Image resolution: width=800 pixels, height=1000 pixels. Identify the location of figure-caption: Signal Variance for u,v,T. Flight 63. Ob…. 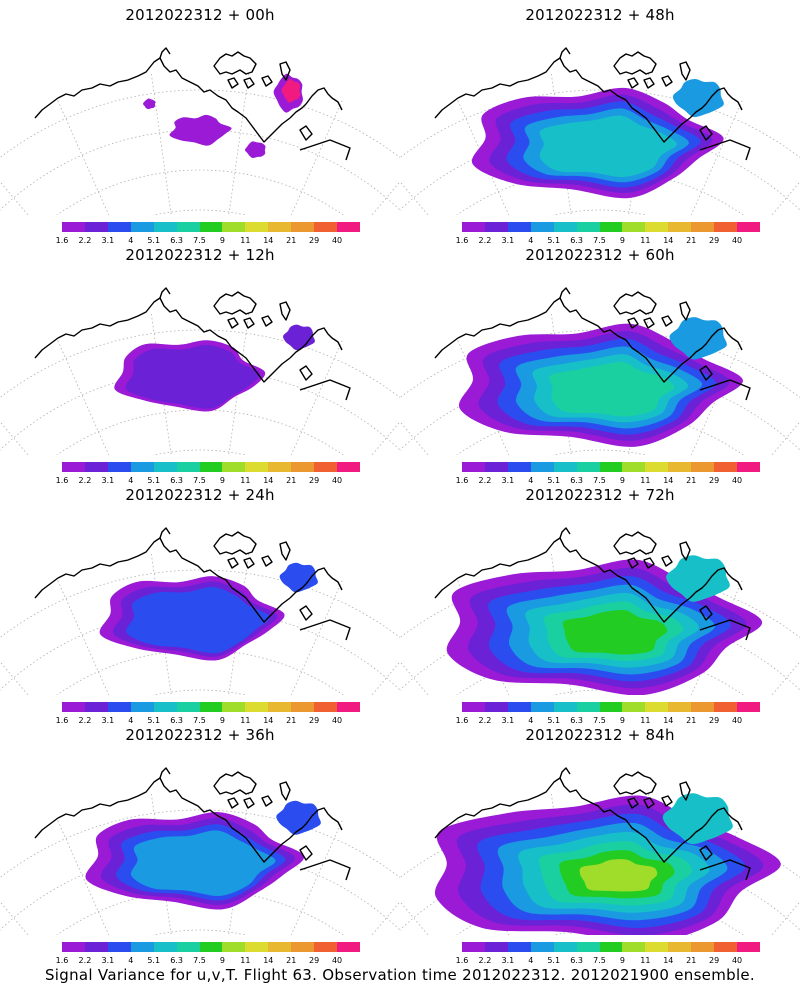
(400, 975).